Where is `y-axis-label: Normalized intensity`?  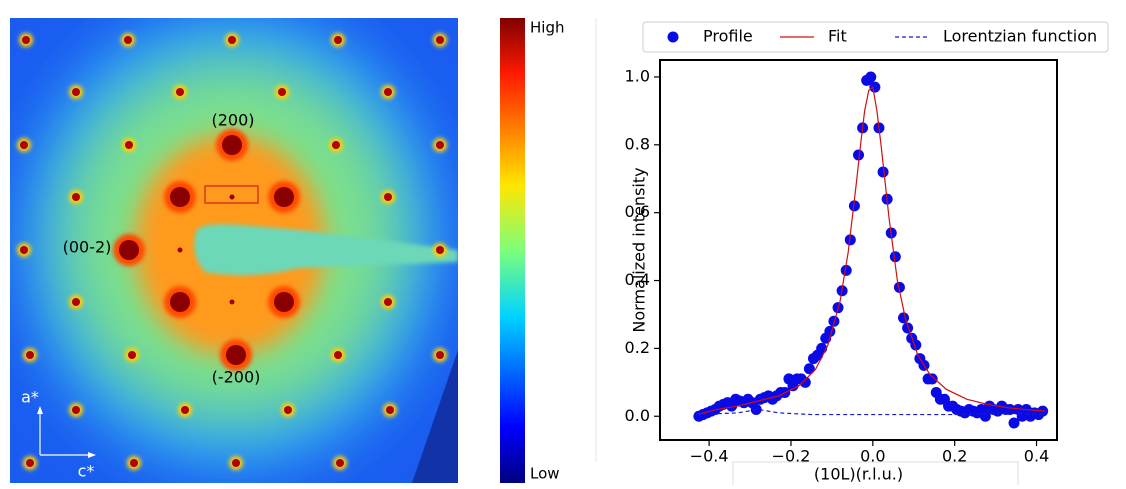 y-axis-label: Normalized intensity is located at coordinates (639, 249).